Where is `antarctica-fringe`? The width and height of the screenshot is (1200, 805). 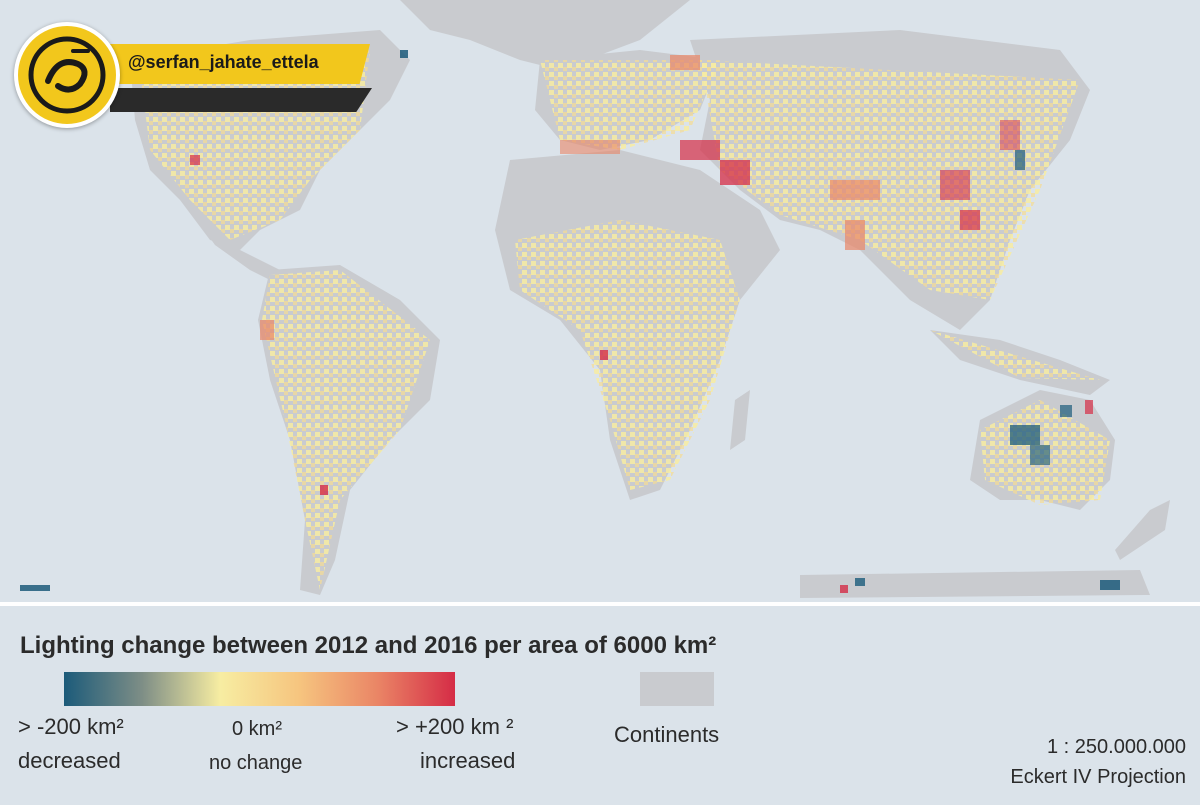 antarctica-fringe is located at coordinates (975, 584).